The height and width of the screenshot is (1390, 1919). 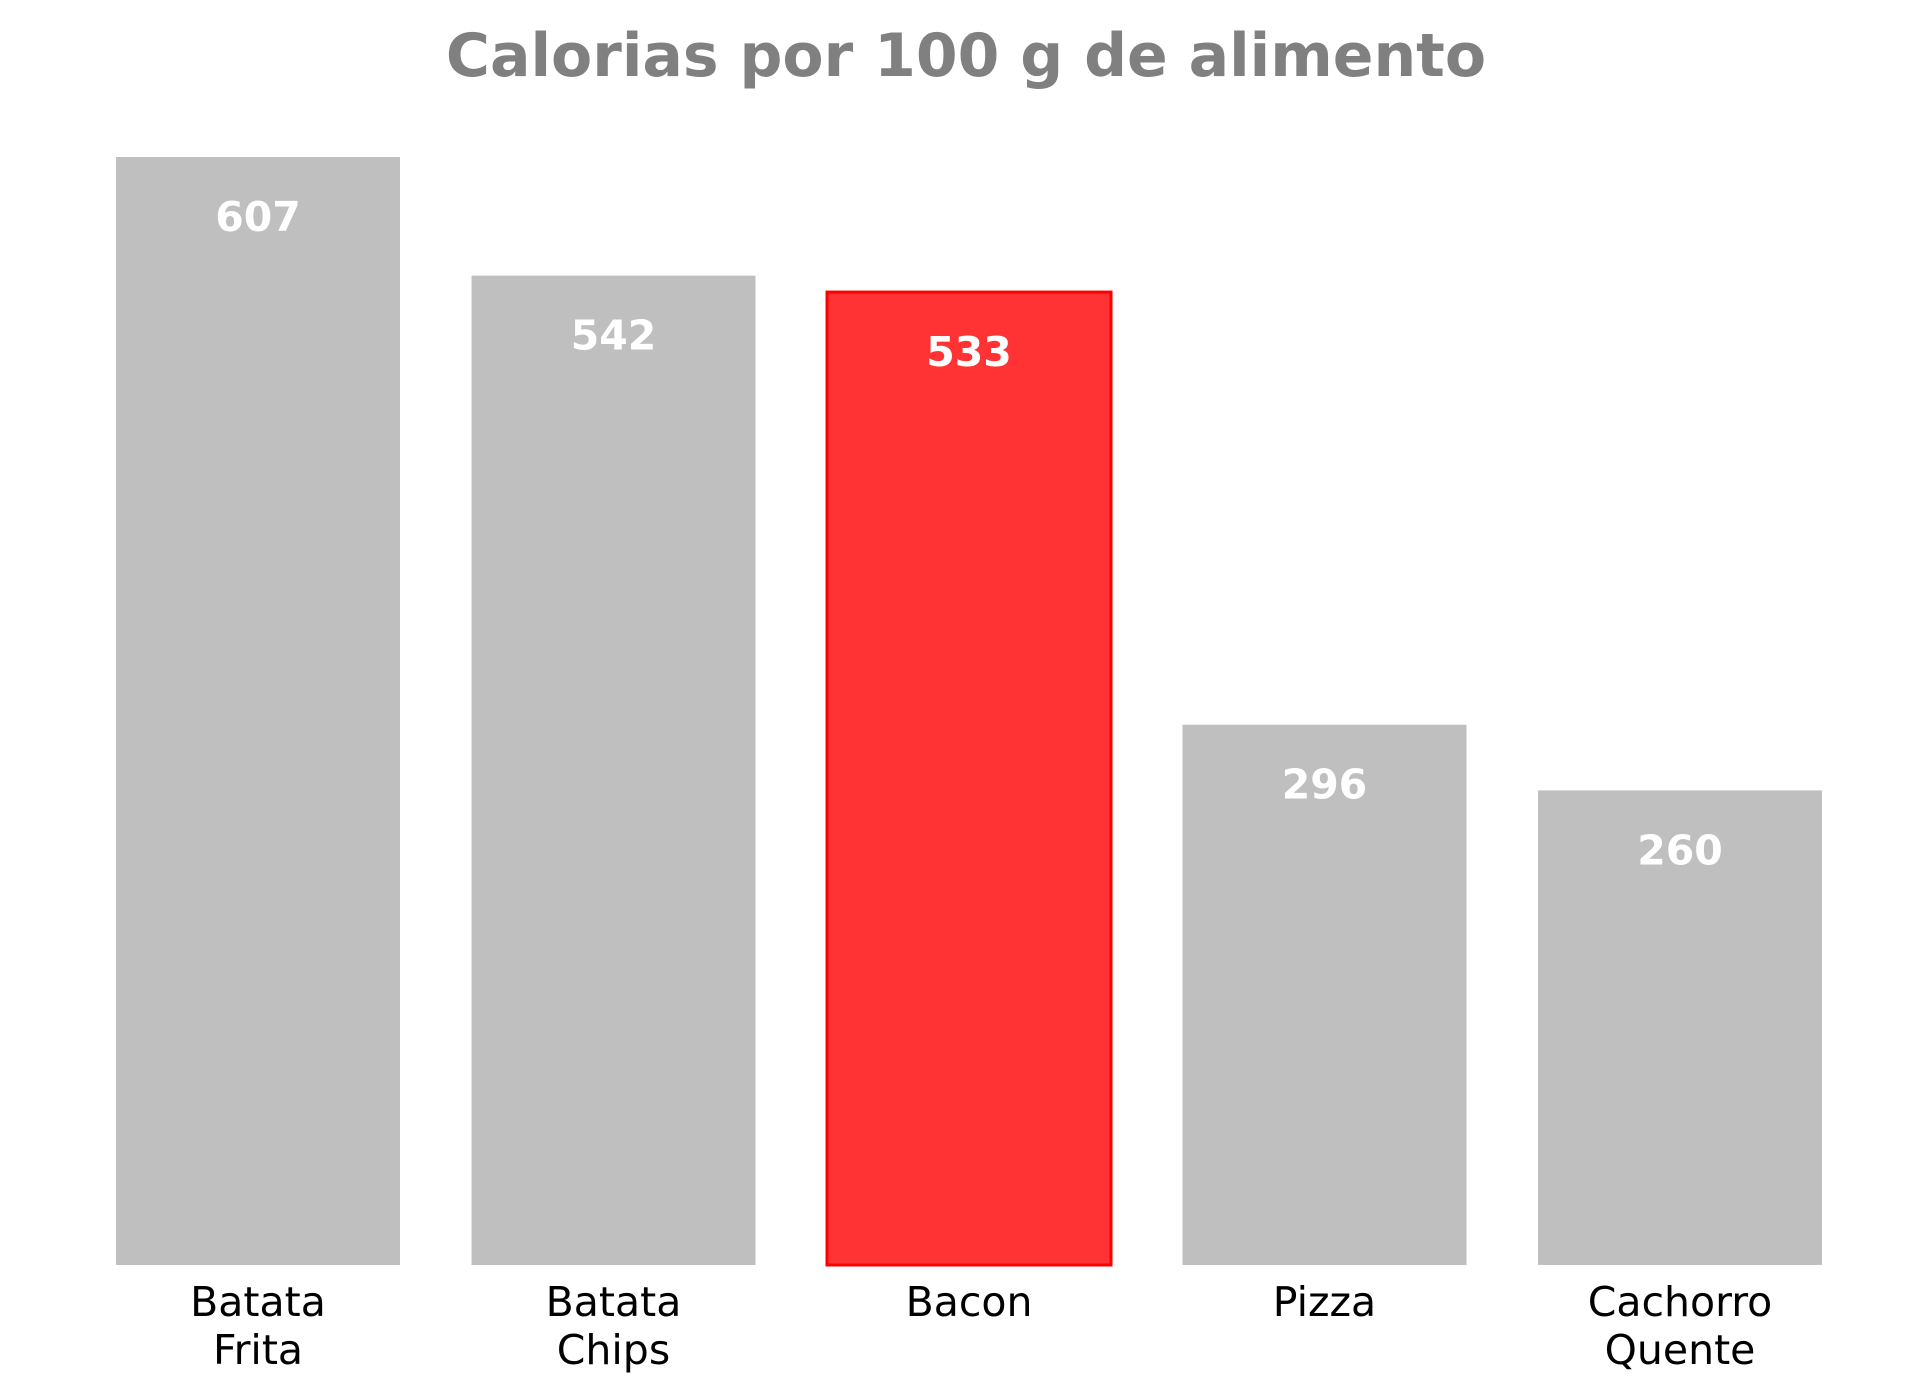 I want to click on category-label-0-line-1: Frita, so click(x=258, y=1350).